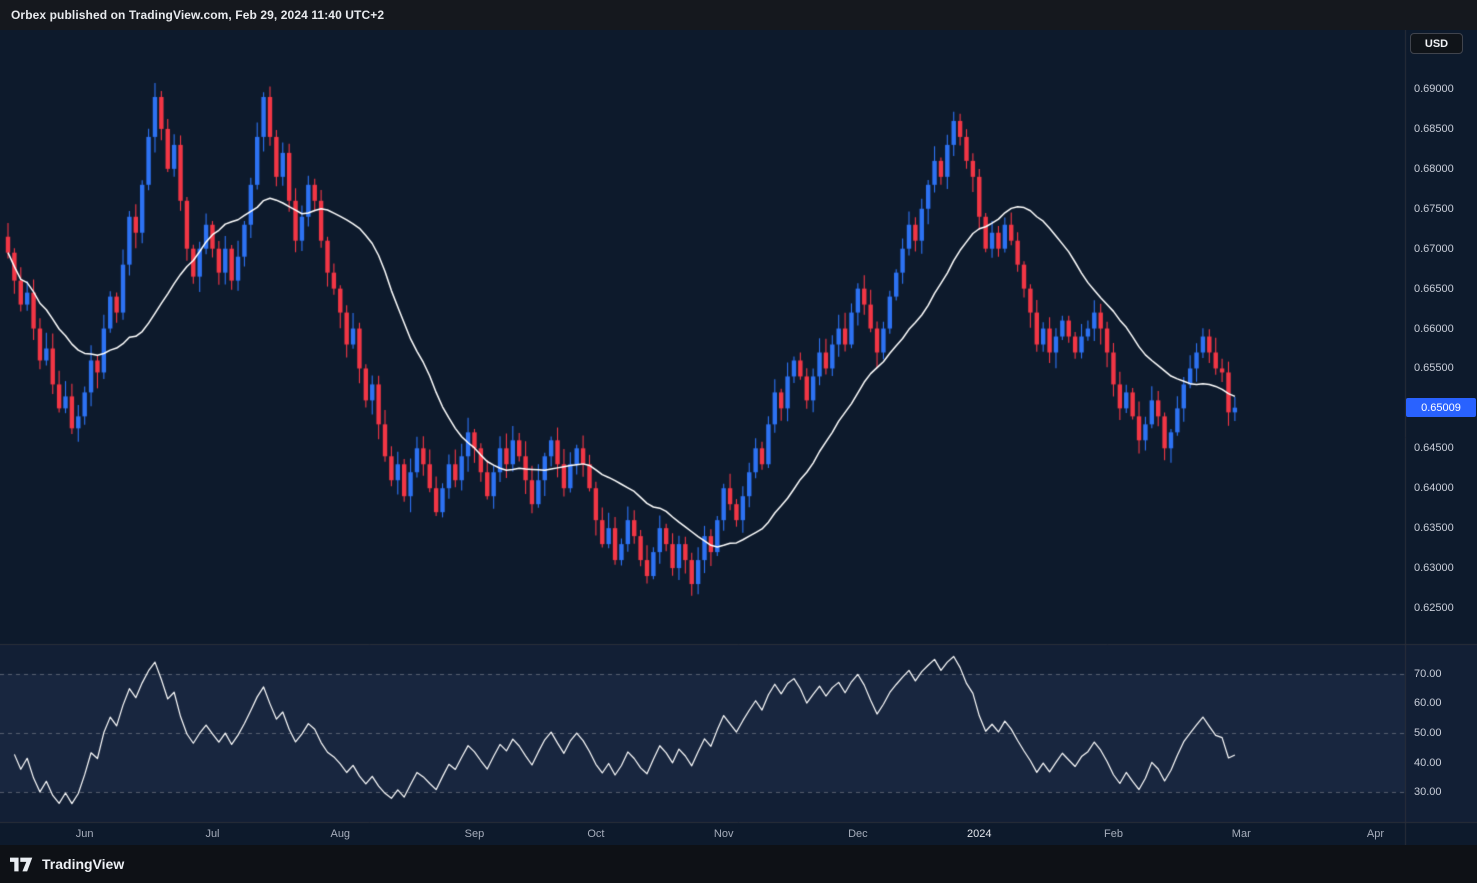 The image size is (1477, 883). I want to click on price-tick-label: 0.68500, so click(1434, 128).